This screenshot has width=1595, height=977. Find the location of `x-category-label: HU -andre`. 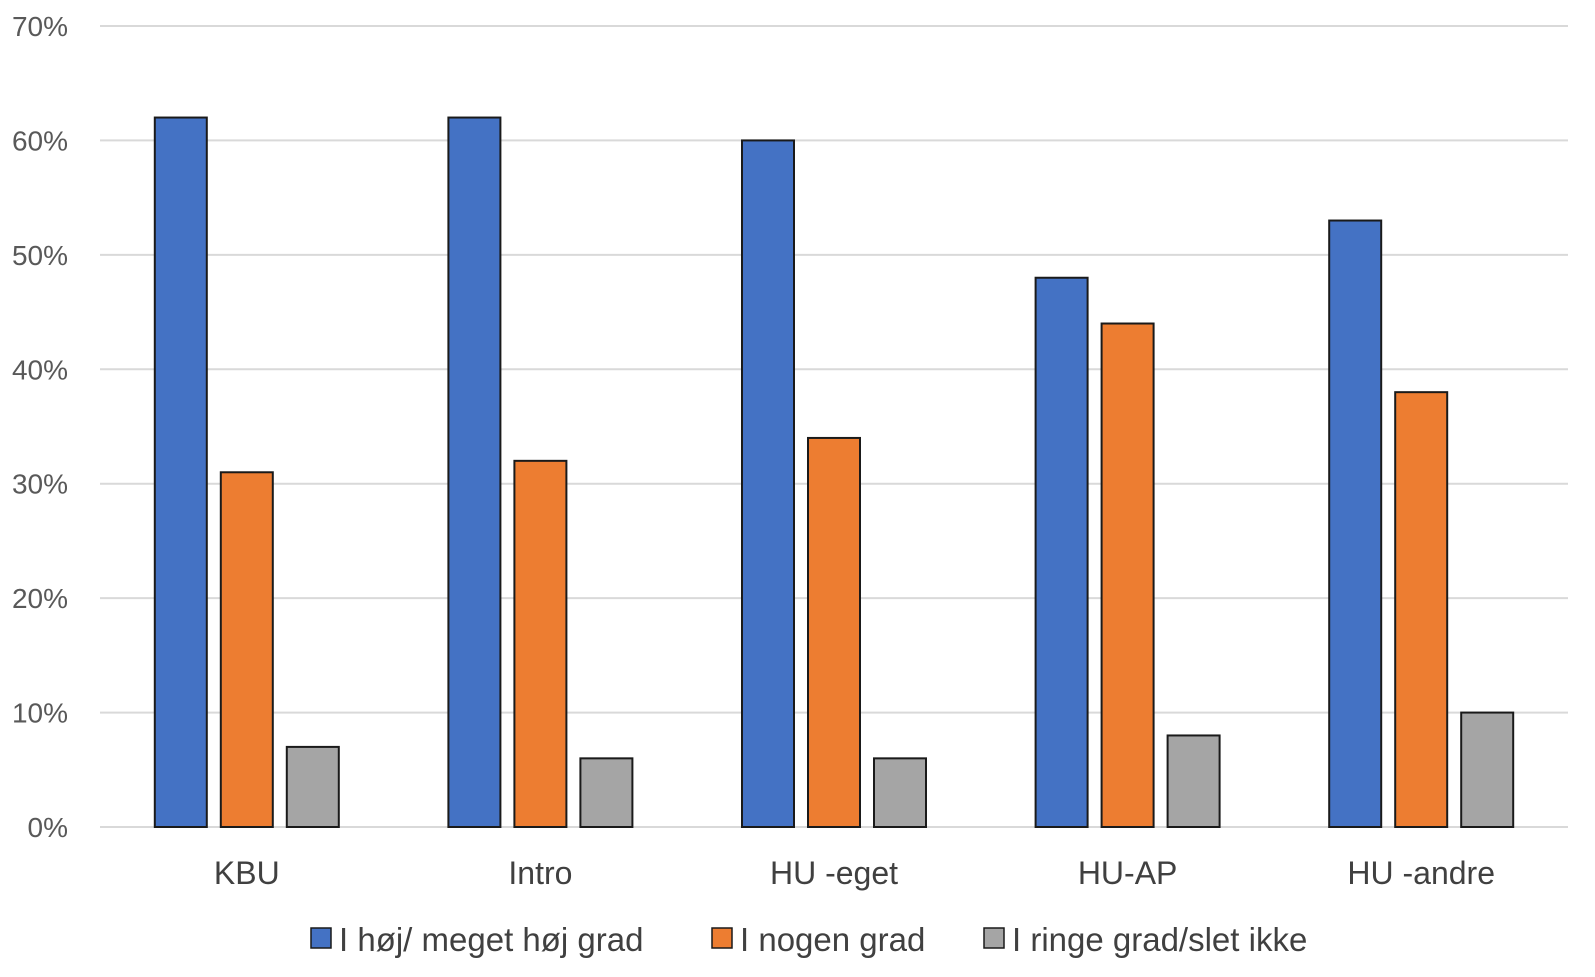

x-category-label: HU -andre is located at coordinates (1421, 873).